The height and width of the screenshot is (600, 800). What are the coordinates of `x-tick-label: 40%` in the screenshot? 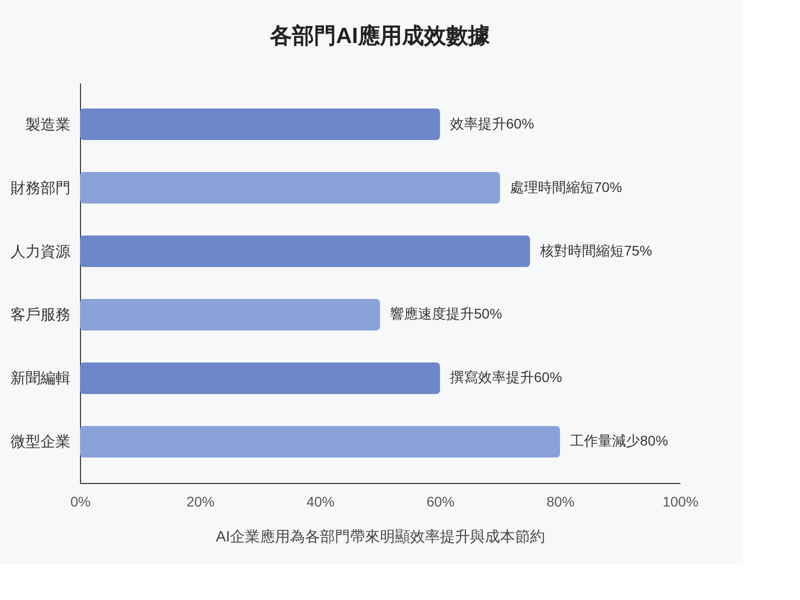 It's located at (320, 502).